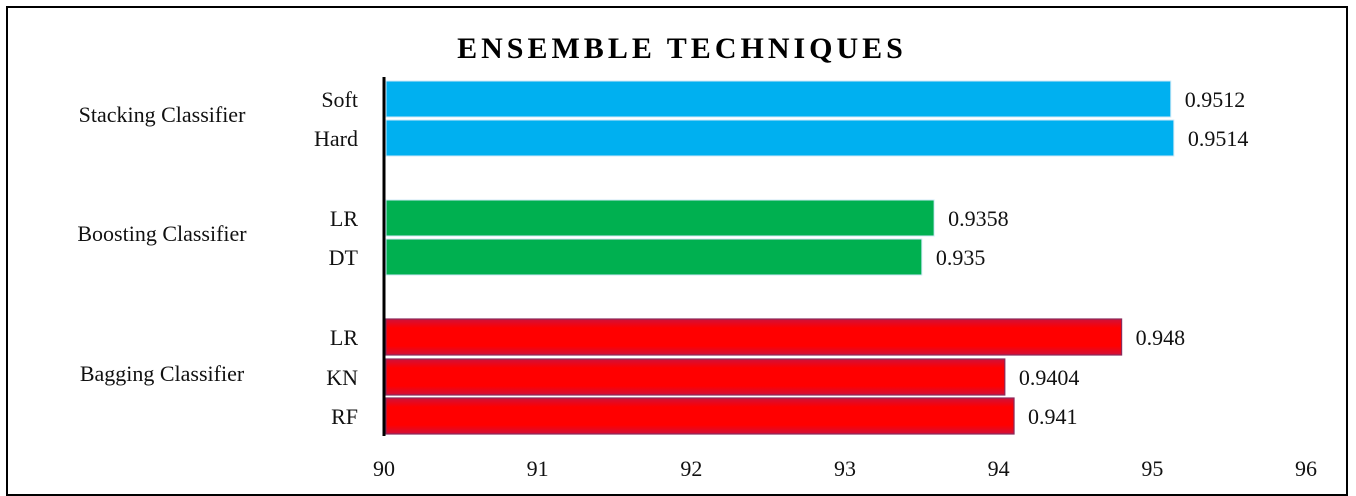 The height and width of the screenshot is (496, 1356). What do you see at coordinates (961, 257) in the screenshot?
I see `data-label-boosting-classifier-dt: 0.935` at bounding box center [961, 257].